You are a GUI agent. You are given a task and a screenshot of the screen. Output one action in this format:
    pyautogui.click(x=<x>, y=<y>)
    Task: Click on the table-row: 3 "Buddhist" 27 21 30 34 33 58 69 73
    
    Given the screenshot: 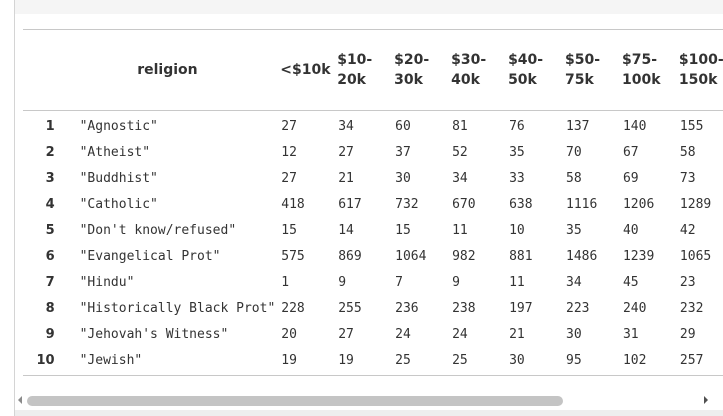 What is the action you would take?
    pyautogui.click(x=373, y=178)
    